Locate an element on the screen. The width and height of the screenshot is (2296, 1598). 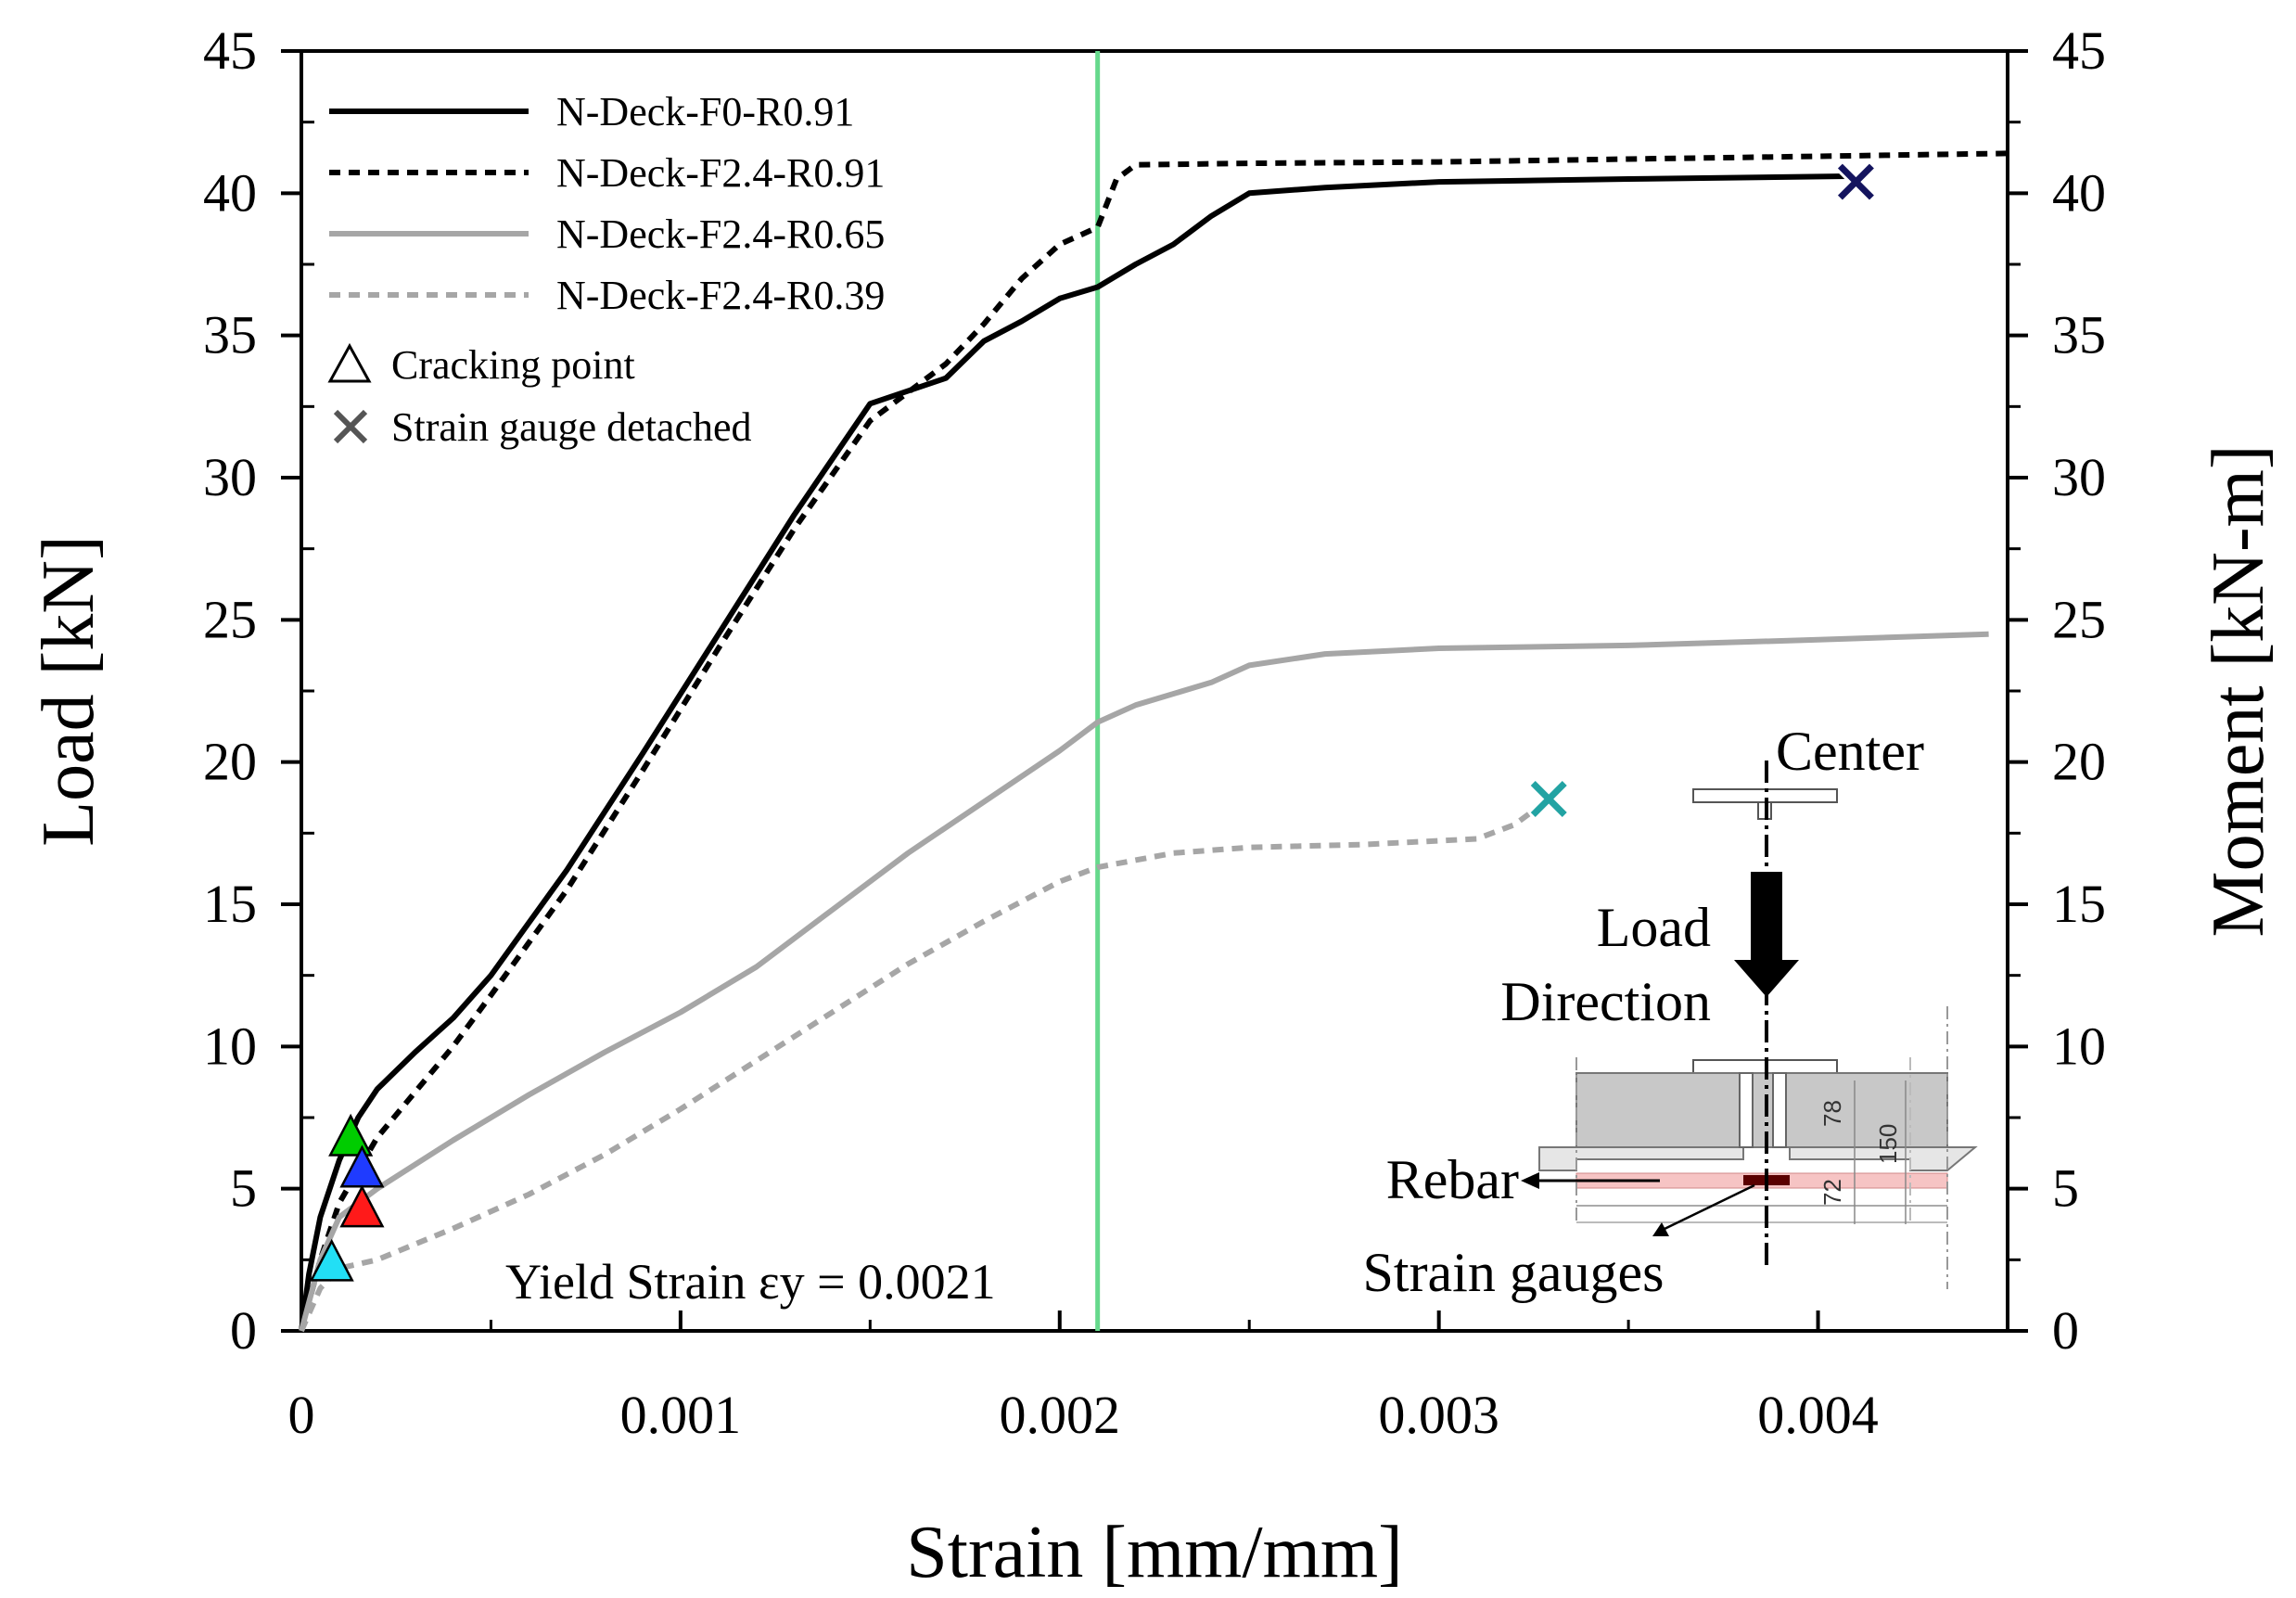
legend-label-n-deck-f0-r0-91: N-Deck-F0-R0.91 is located at coordinates (705, 111).